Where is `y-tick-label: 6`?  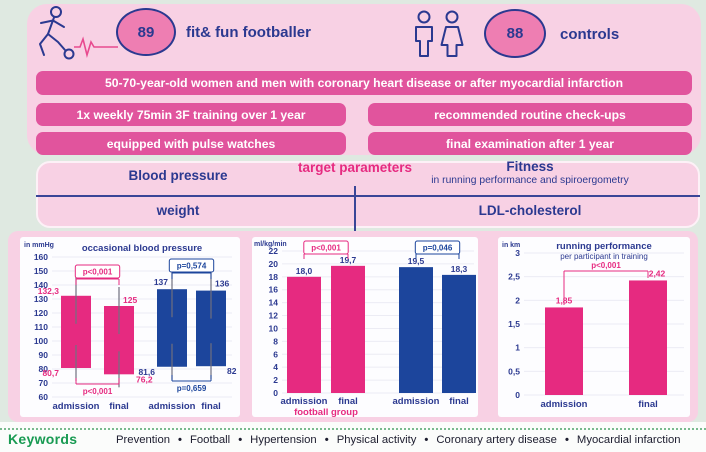 y-tick-label: 6 is located at coordinates (275, 354).